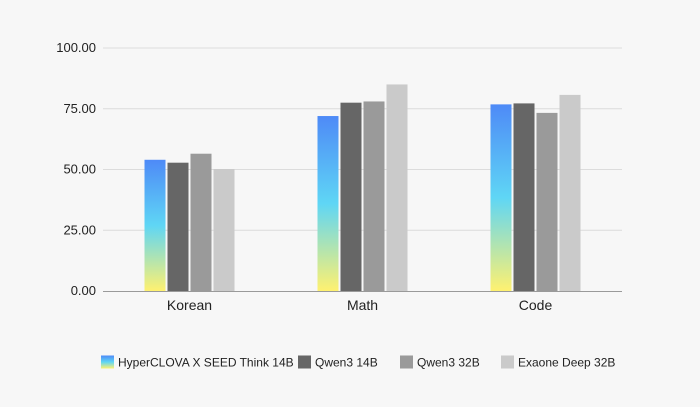 This screenshot has width=700, height=407. What do you see at coordinates (374, 196) in the screenshot?
I see `bar-qwen3-32b-math` at bounding box center [374, 196].